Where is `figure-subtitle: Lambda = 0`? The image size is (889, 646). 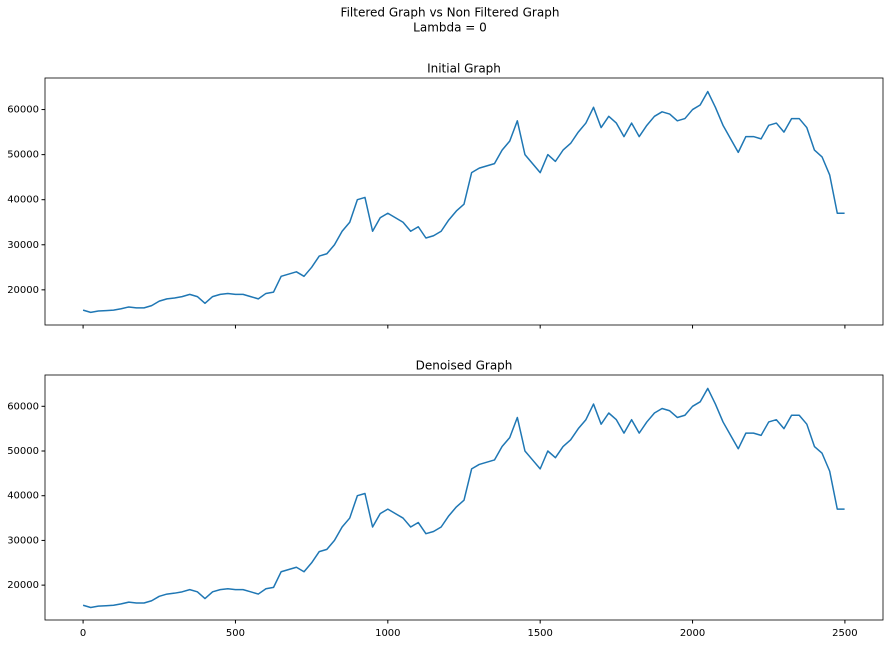 figure-subtitle: Lambda = 0 is located at coordinates (450, 28).